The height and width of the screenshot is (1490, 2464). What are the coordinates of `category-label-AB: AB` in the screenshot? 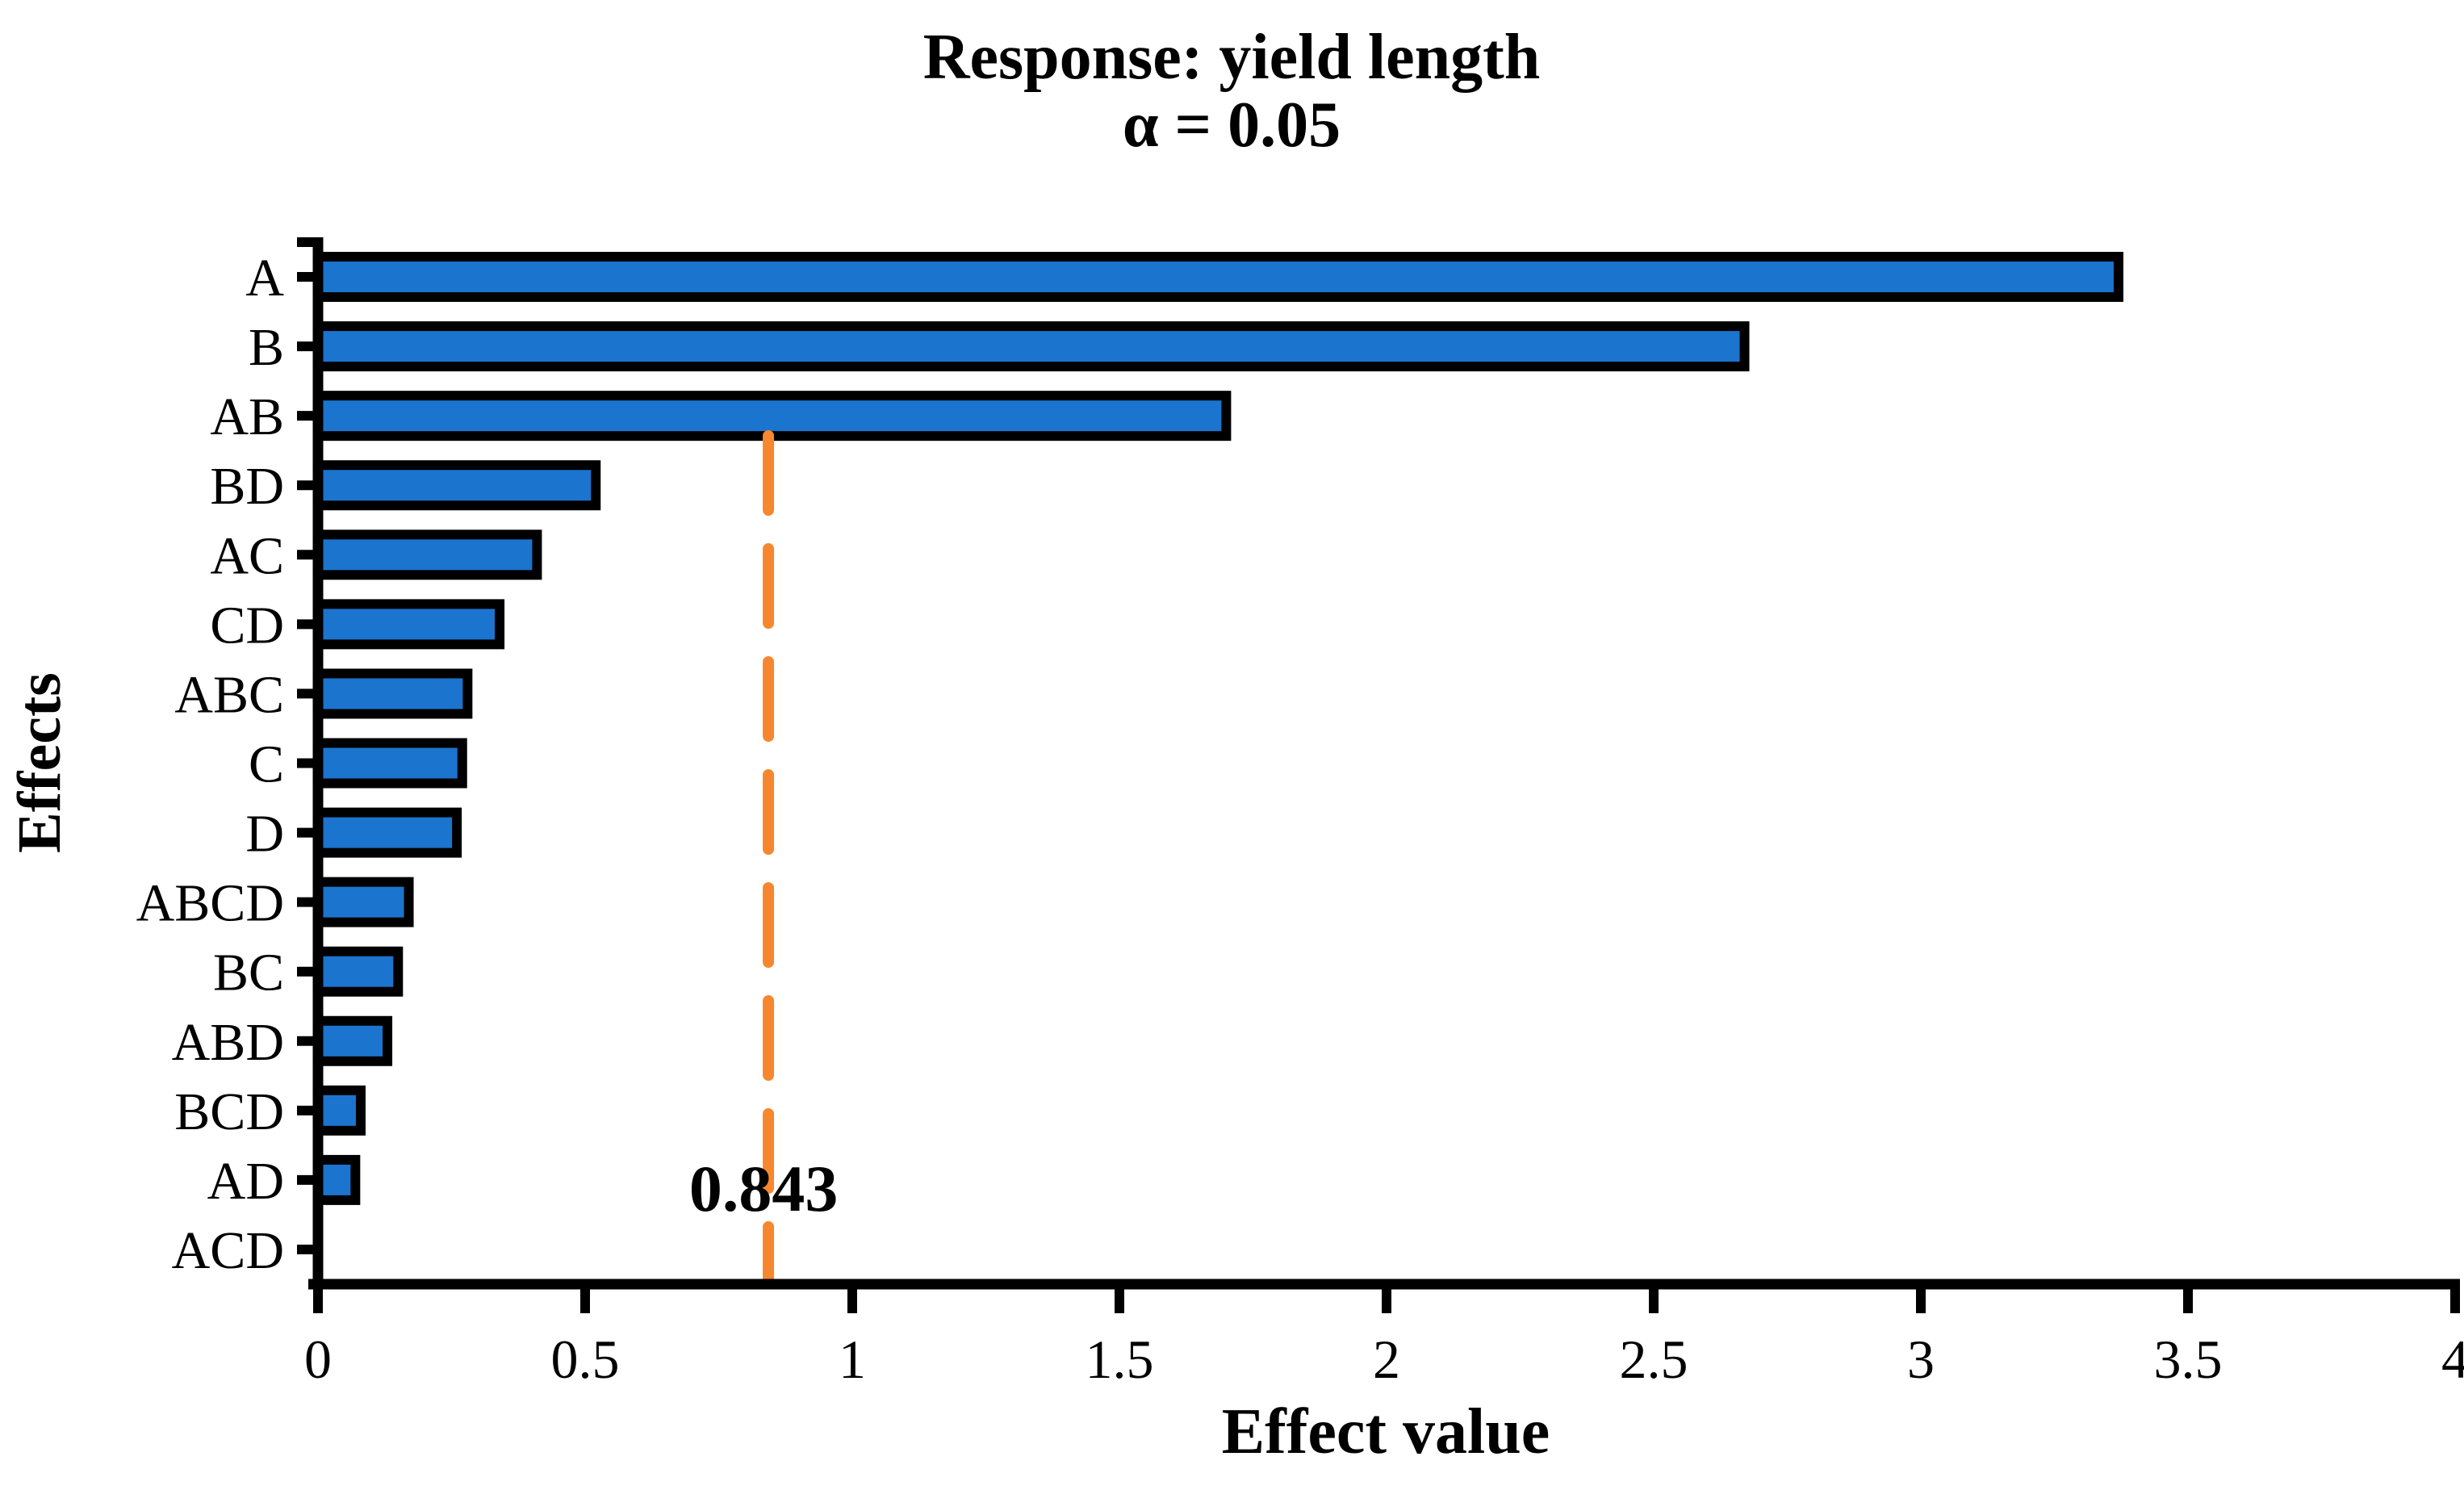 It's located at (247, 416).